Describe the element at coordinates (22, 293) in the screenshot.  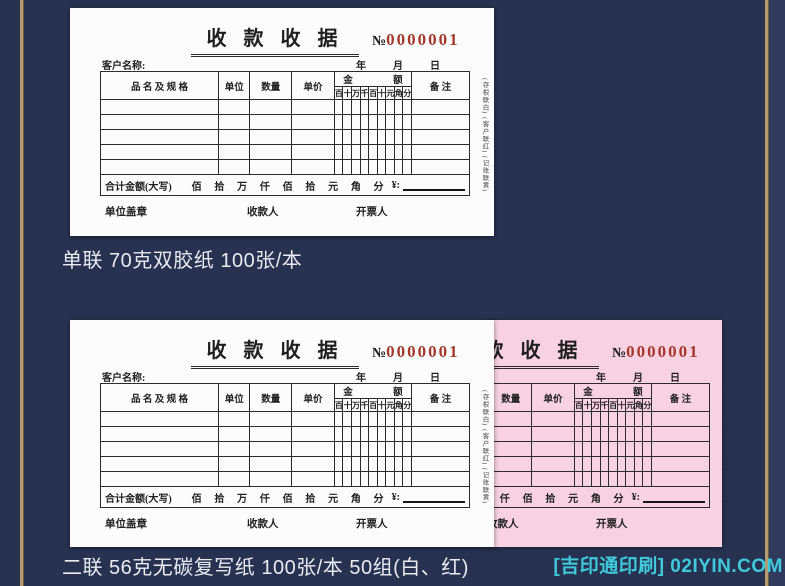
I see `left-gold-border-line` at that location.